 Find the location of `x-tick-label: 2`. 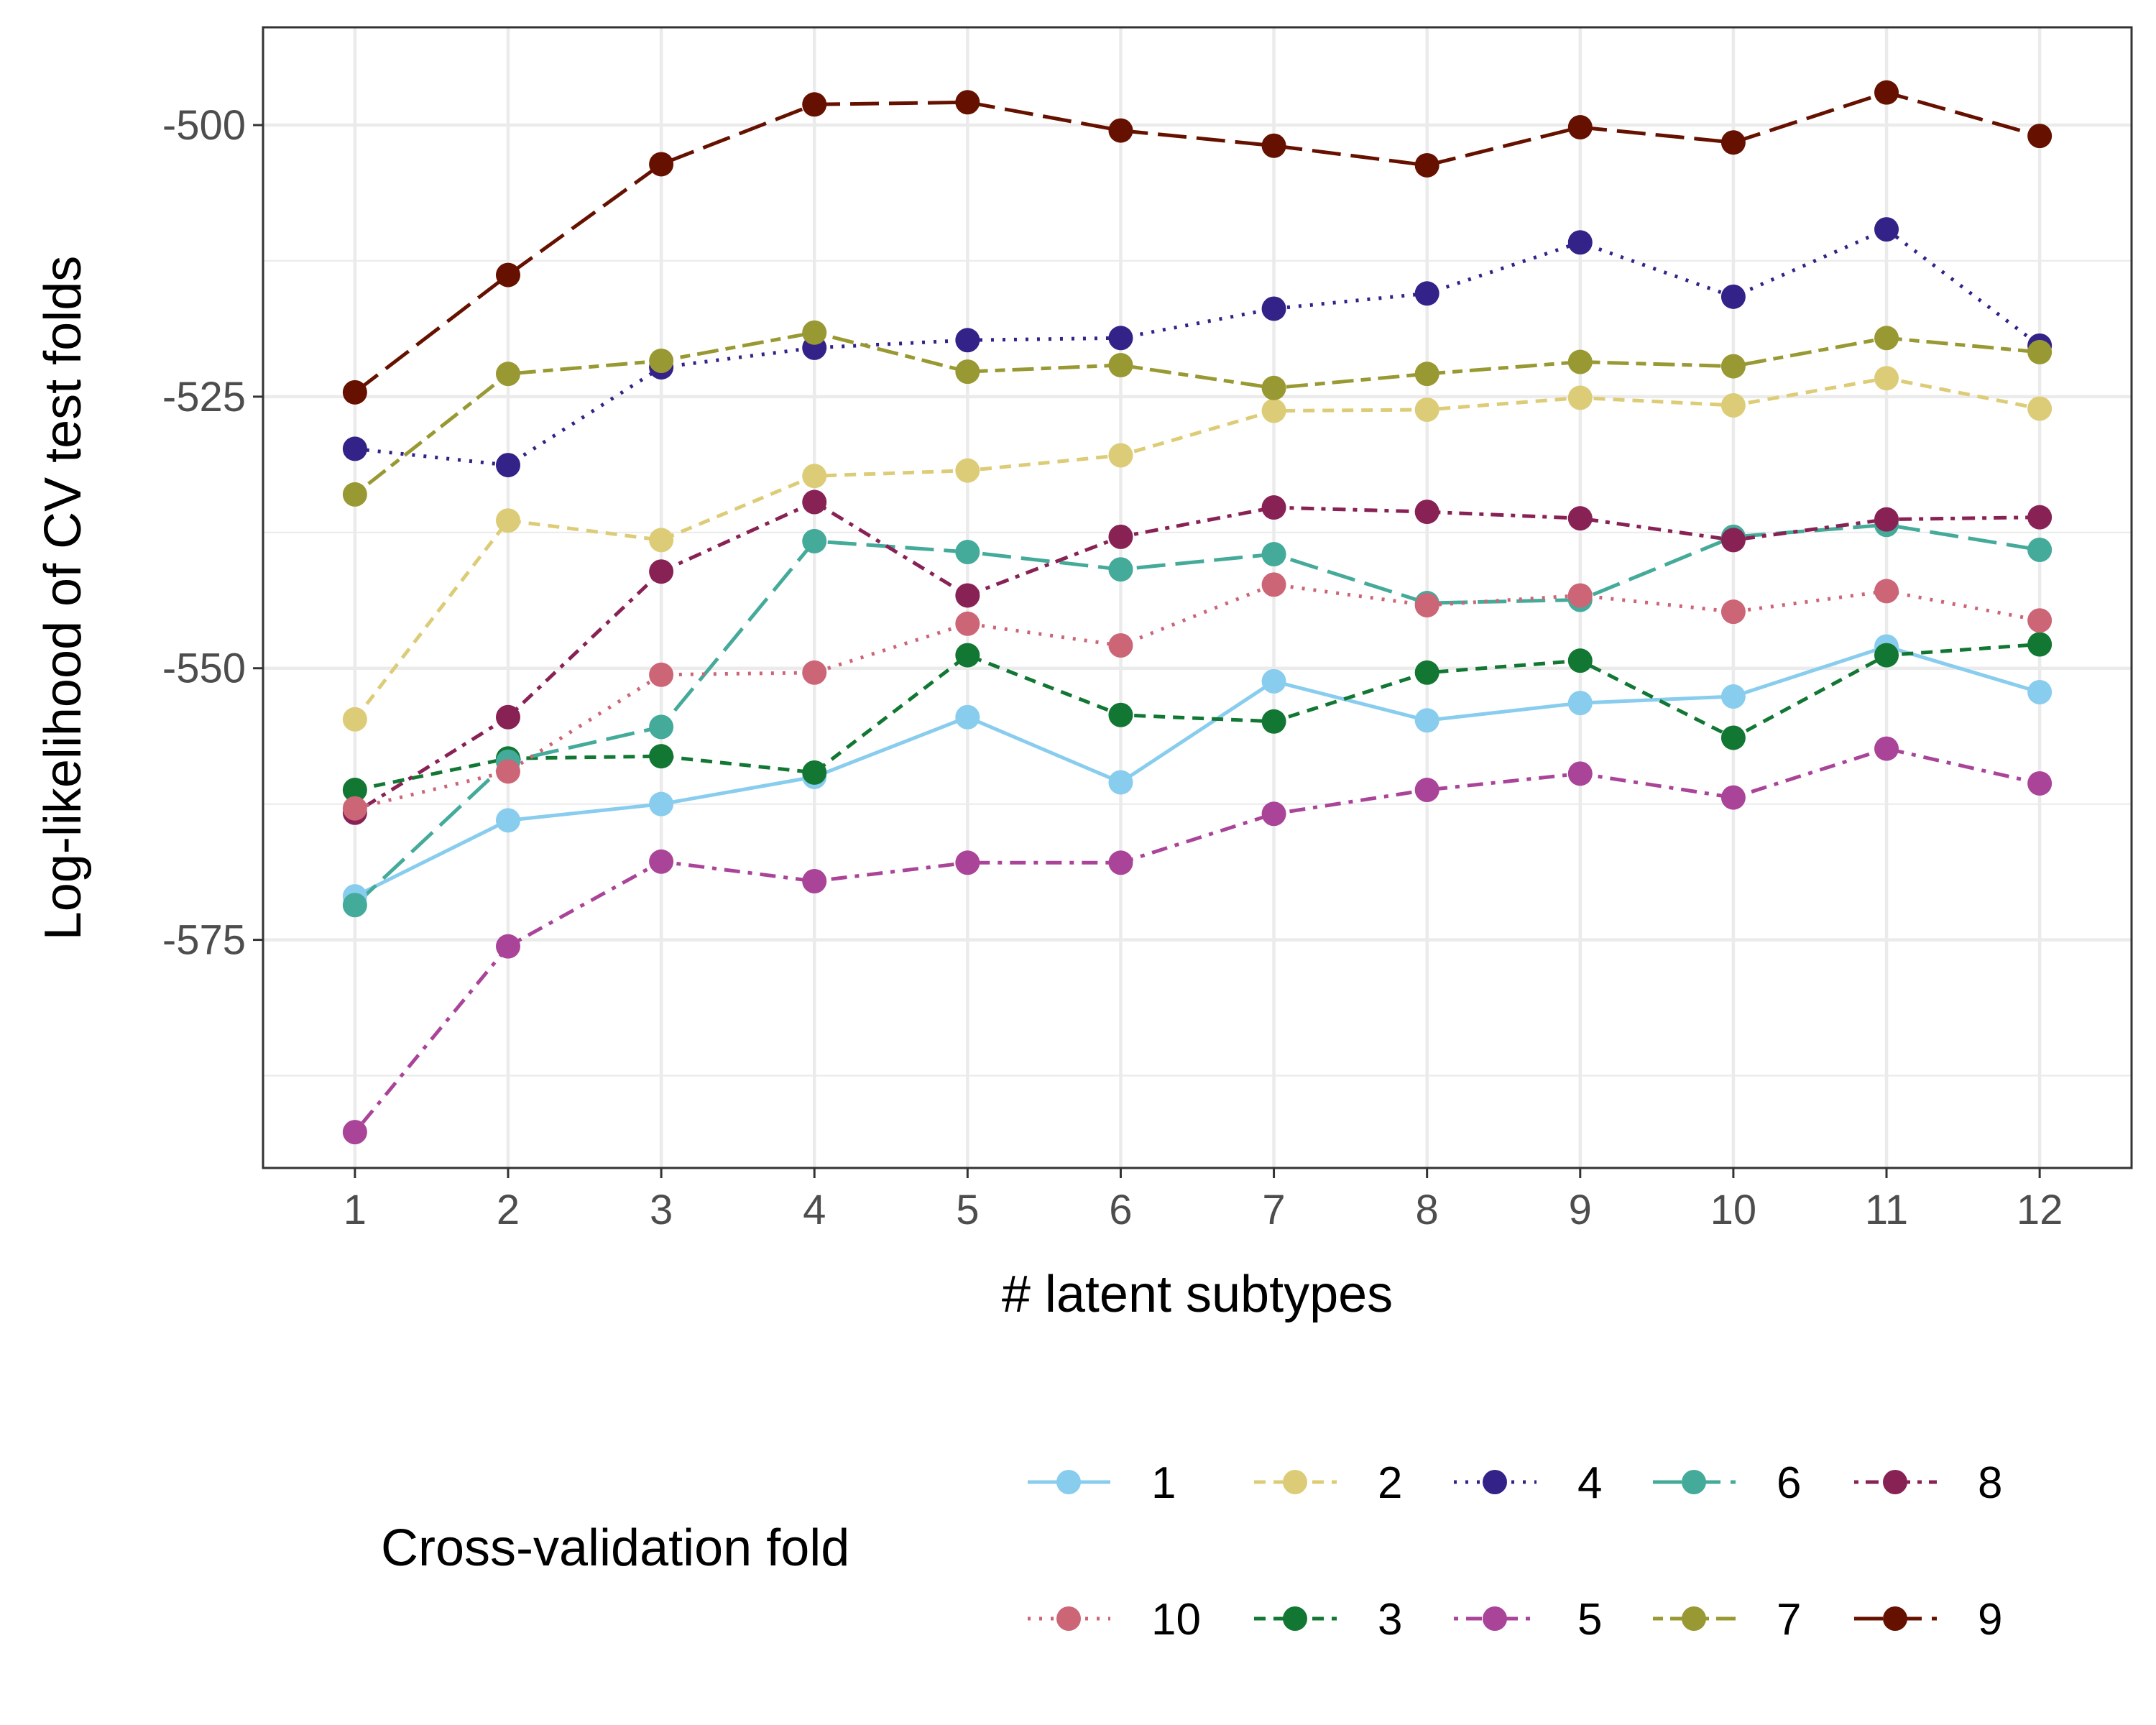

x-tick-label: 2 is located at coordinates (509, 1210).